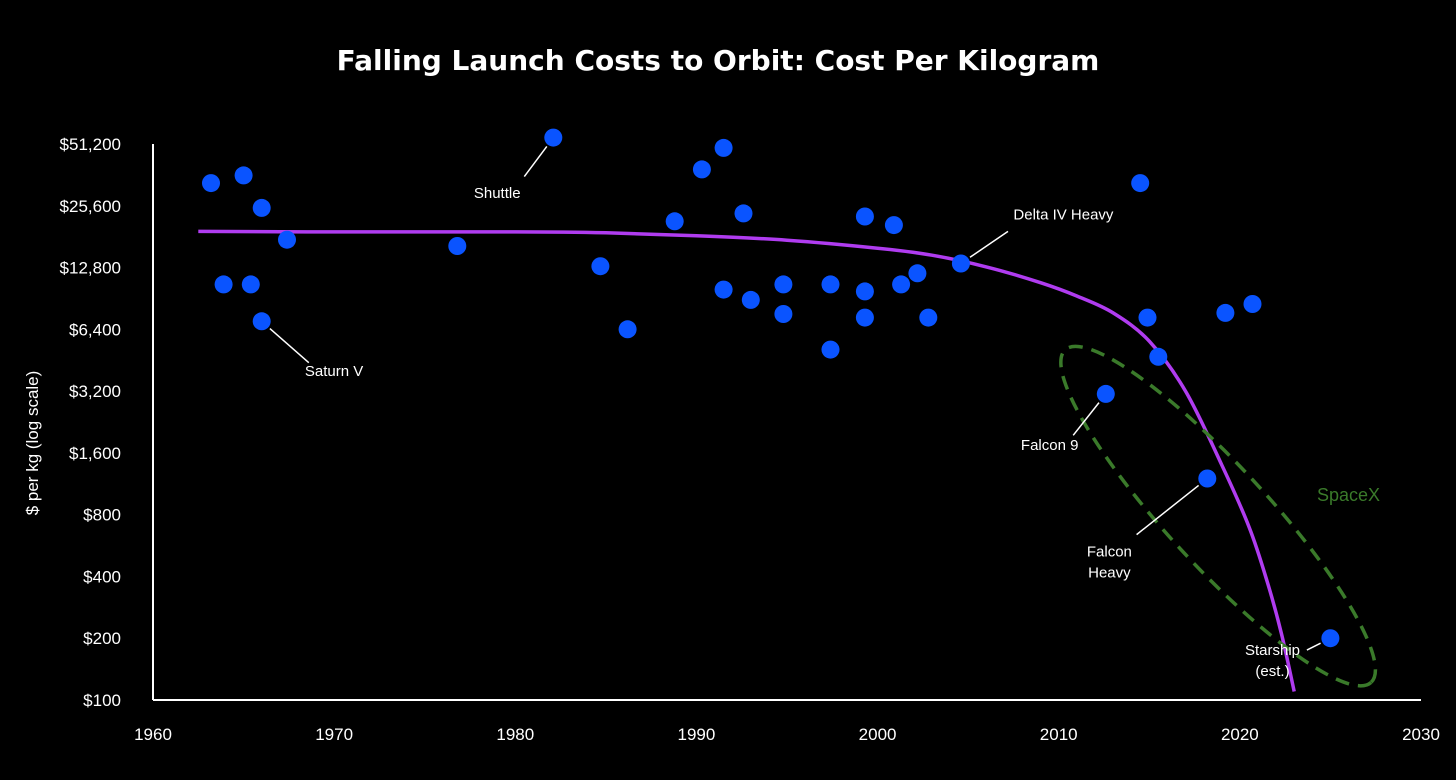 This screenshot has height=780, width=1456. I want to click on y-tick-label: $3,200, so click(95, 391).